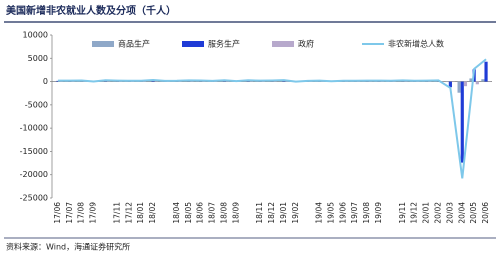  I want to click on x-tick-label: 18/04, so click(176, 213).